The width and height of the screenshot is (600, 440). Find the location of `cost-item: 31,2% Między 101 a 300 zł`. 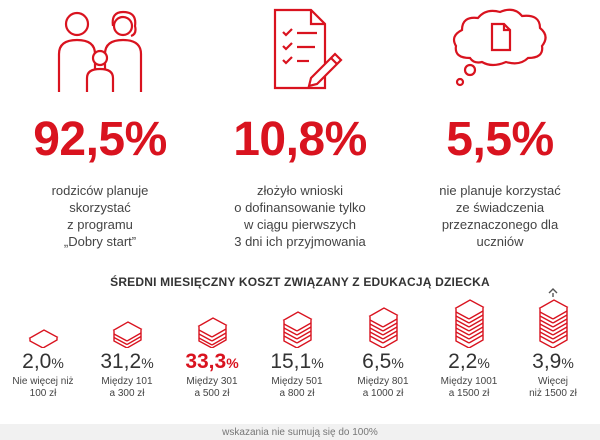

cost-item: 31,2% Między 101 a 300 zł is located at coordinates (127, 348).